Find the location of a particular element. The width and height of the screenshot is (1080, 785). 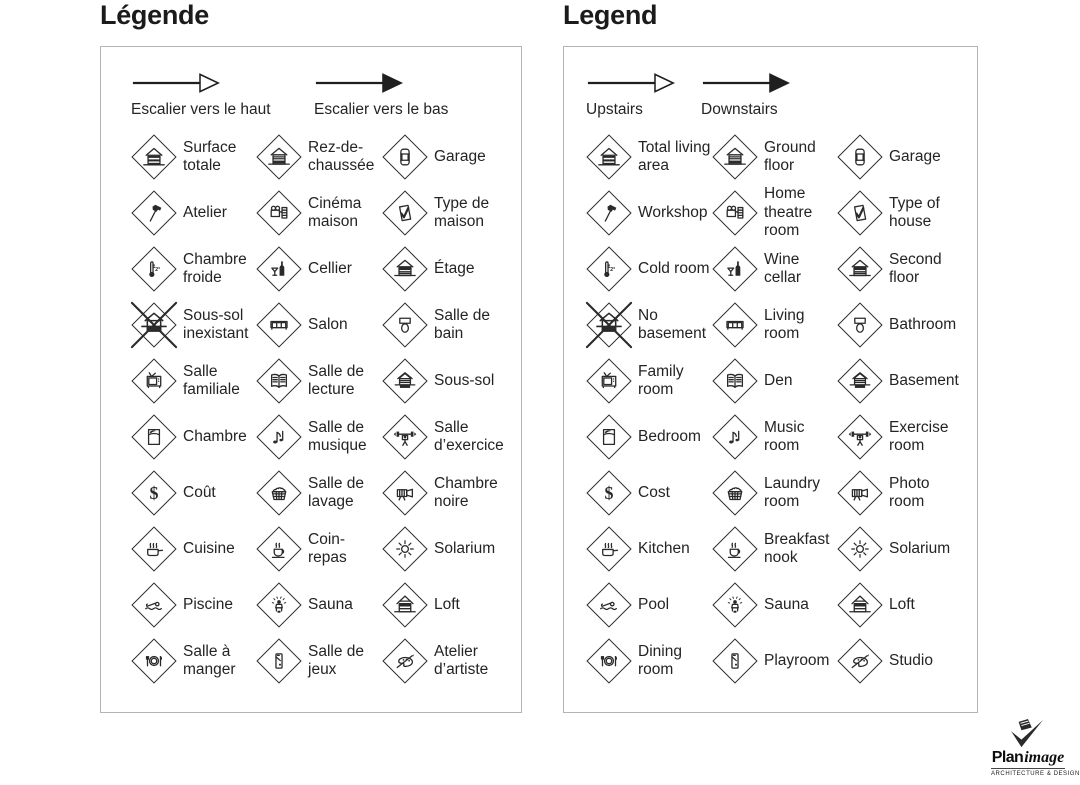

legend-item: Workshop is located at coordinates (649, 213).